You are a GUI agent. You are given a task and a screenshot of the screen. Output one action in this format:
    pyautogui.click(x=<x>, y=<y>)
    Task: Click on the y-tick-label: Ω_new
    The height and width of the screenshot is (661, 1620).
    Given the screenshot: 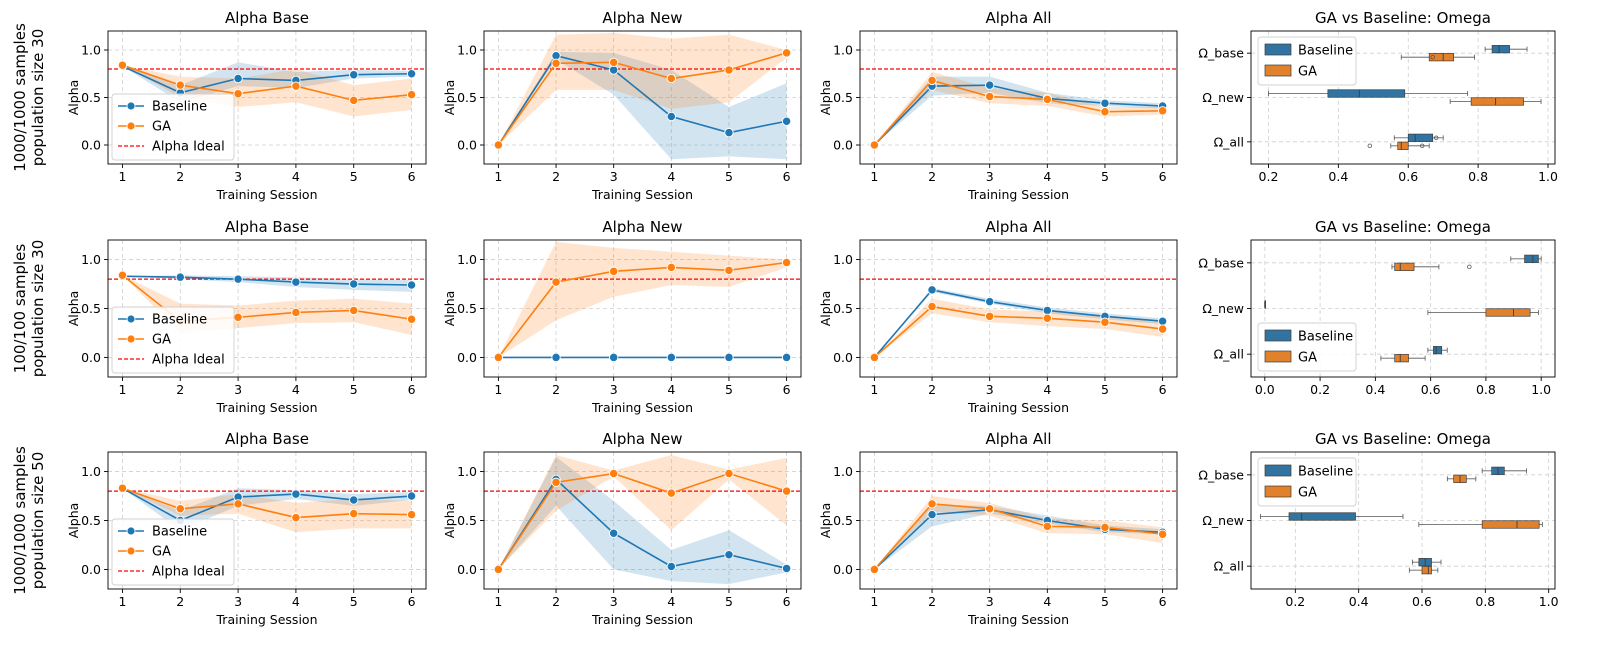 What is the action you would take?
    pyautogui.click(x=1223, y=97)
    